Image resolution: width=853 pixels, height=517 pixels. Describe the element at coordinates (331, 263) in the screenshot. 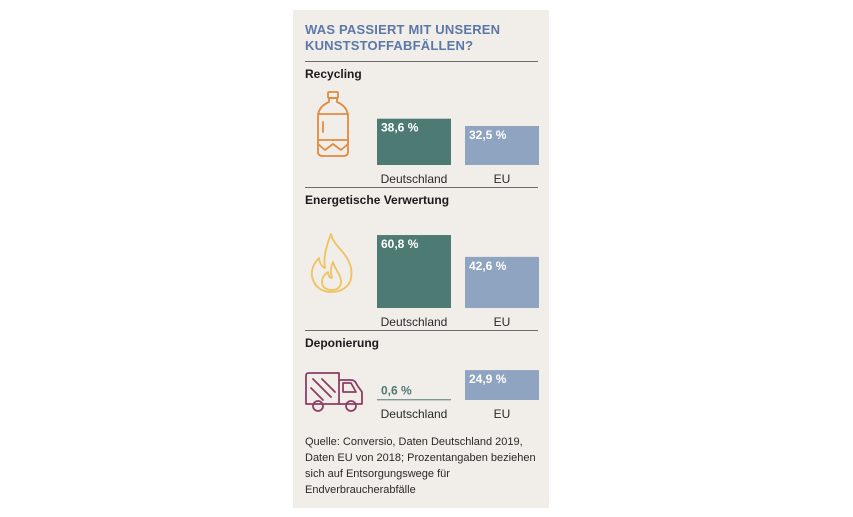

I see `flame-icon` at that location.